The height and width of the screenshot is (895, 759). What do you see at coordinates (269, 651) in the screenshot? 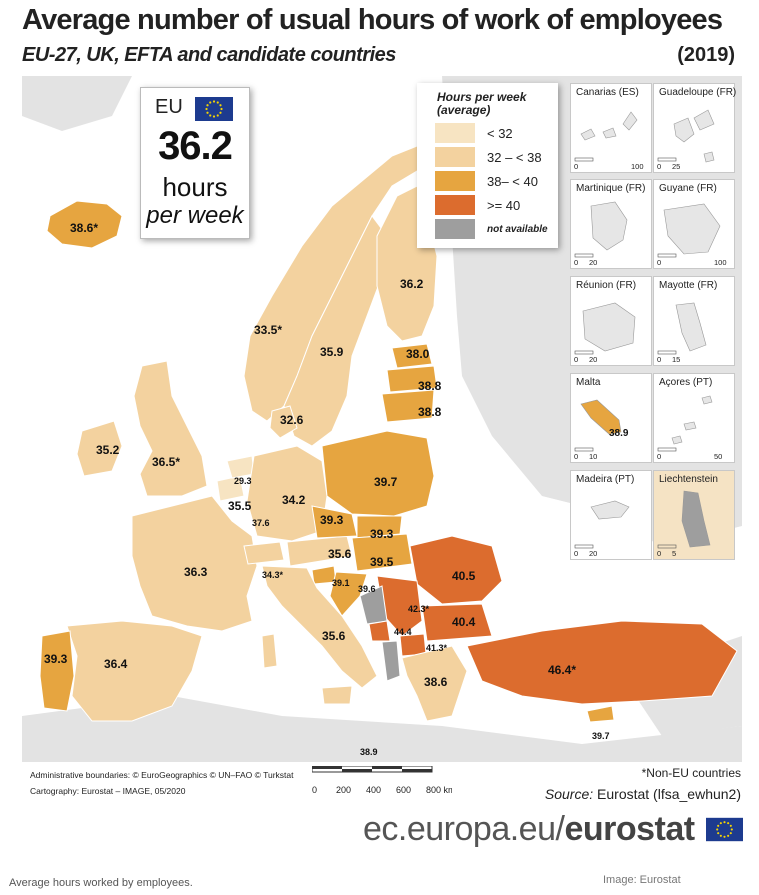
I see `region-sardinia` at bounding box center [269, 651].